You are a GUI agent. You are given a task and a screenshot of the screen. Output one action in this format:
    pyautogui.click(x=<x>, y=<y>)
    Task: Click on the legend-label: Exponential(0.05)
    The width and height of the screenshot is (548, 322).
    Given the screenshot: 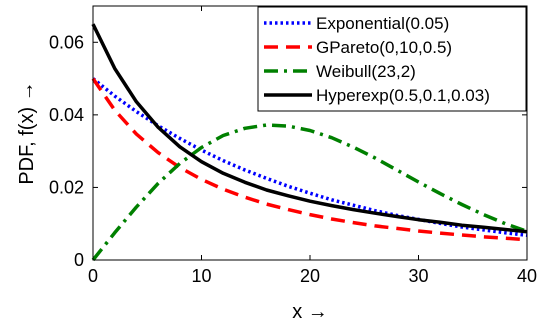 What is the action you would take?
    pyautogui.click(x=382, y=23)
    